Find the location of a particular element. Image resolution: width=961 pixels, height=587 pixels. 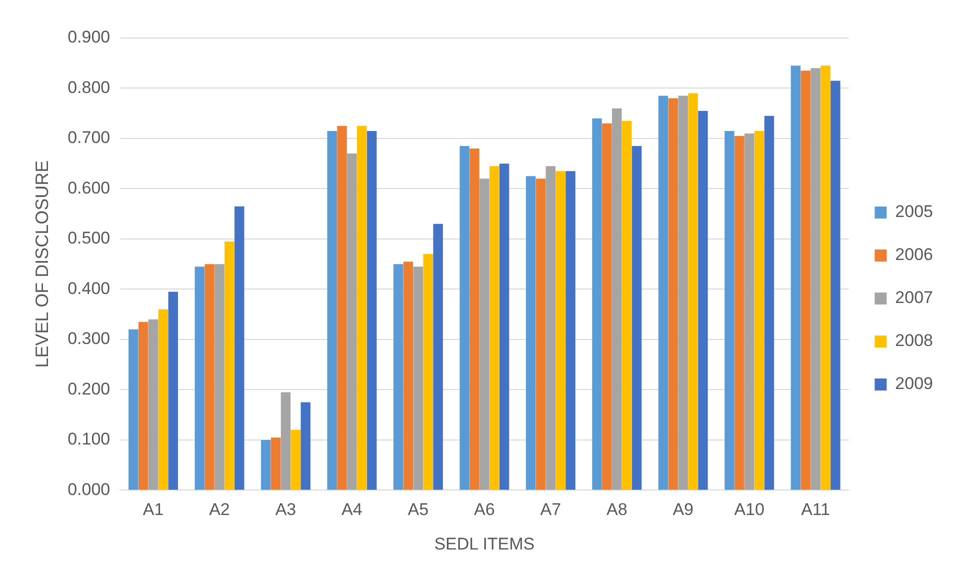

x-tick-label: A9 is located at coordinates (683, 510).